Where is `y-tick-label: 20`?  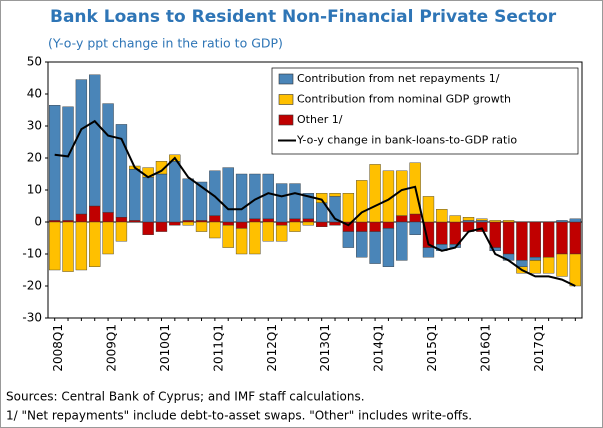 y-tick-label: 20 is located at coordinates (34, 158).